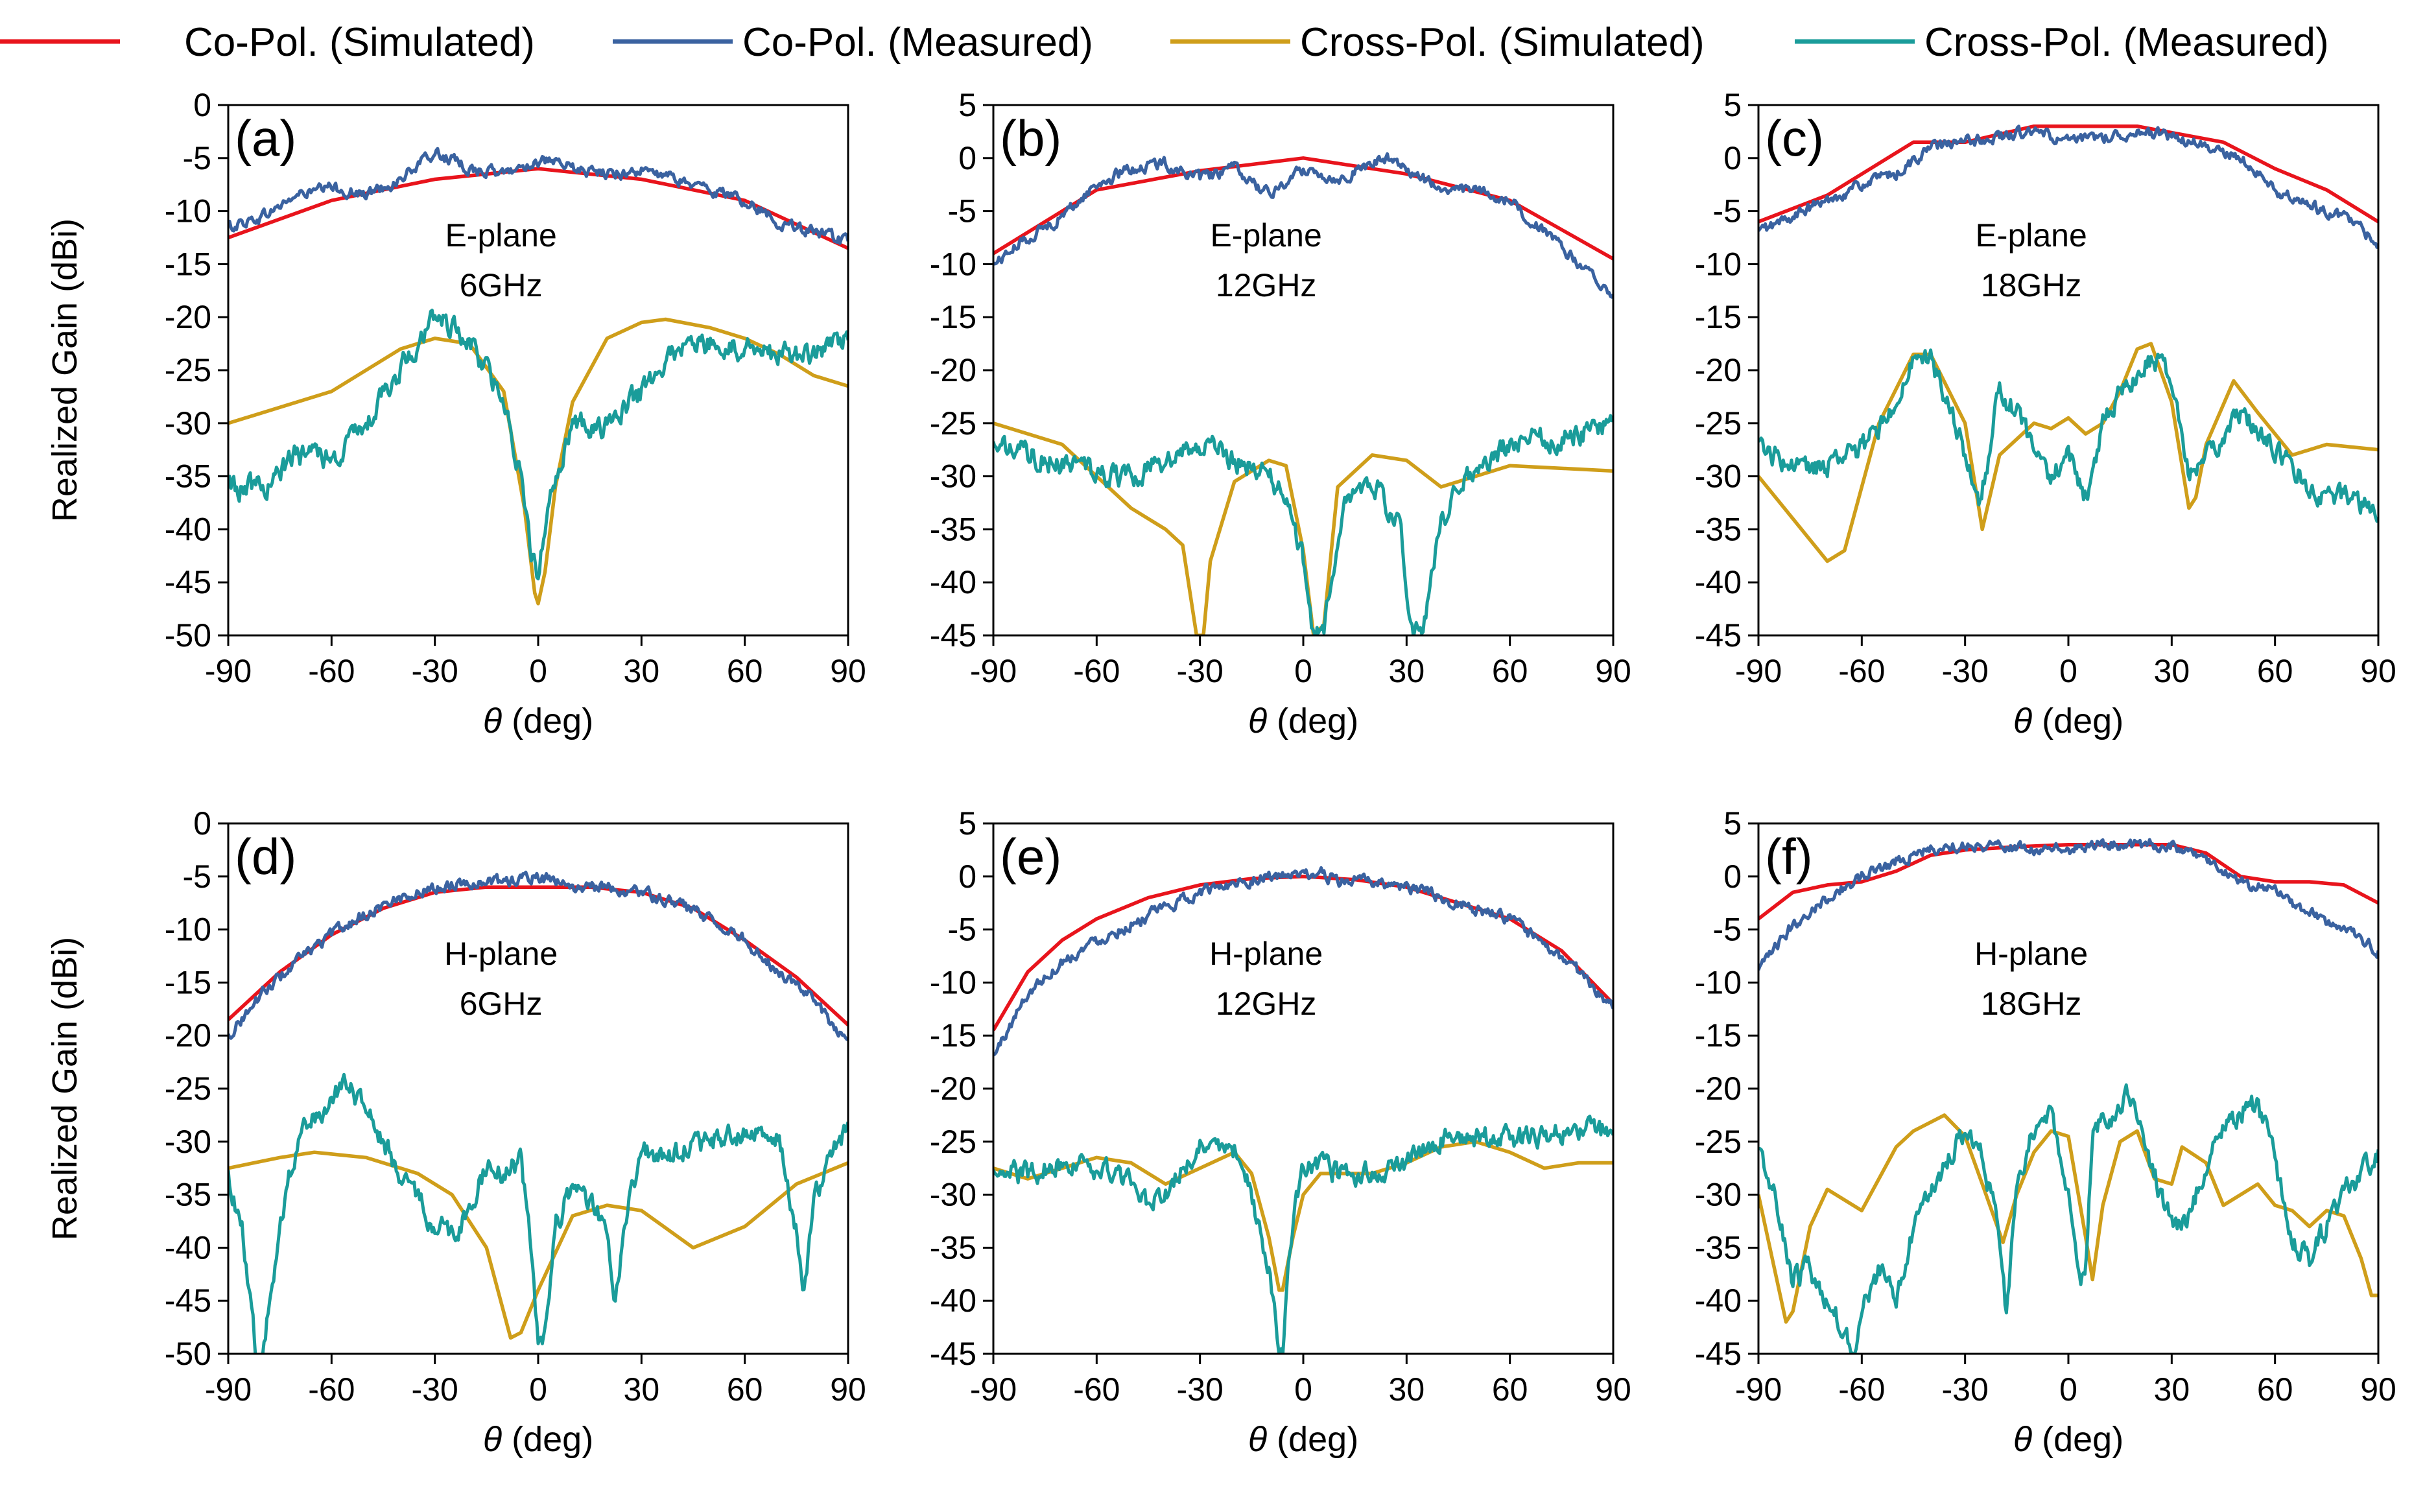 This screenshot has width=2425, height=1512. What do you see at coordinates (2127, 42) in the screenshot?
I see `legend-label-cross-meas: Cross-Pol. (Measured)` at bounding box center [2127, 42].